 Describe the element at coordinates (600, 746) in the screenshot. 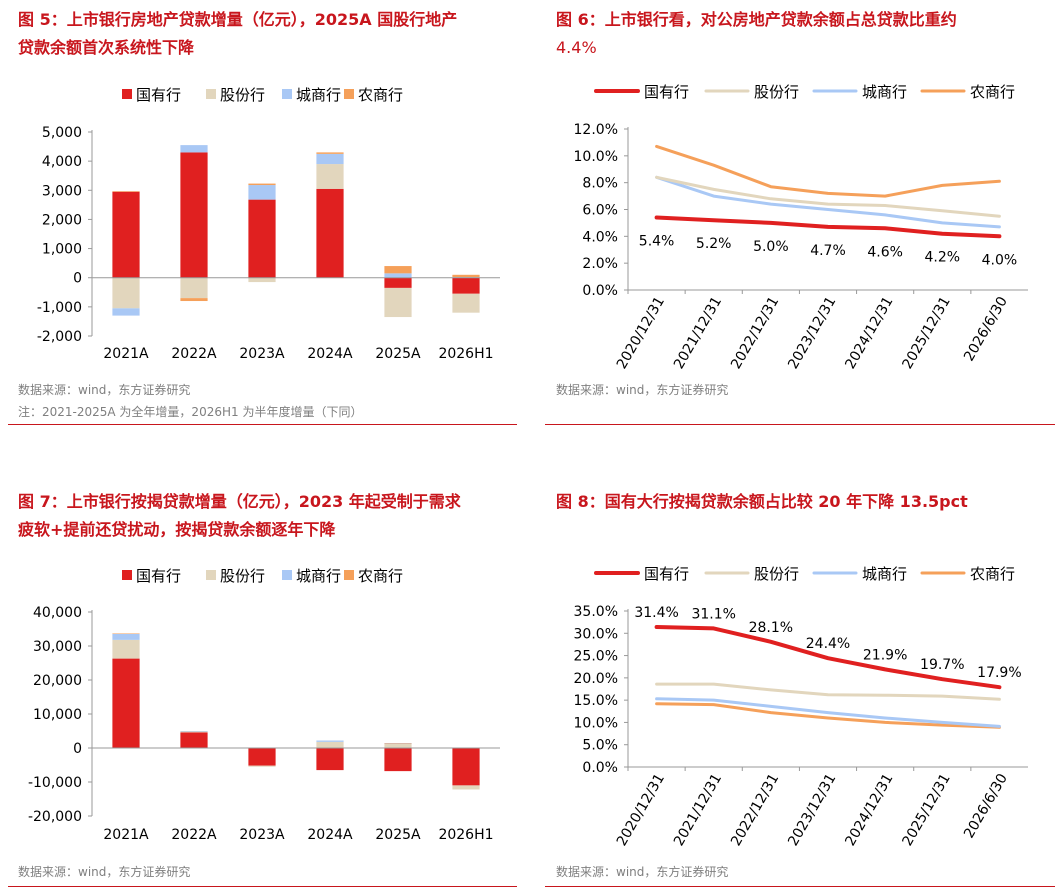

I see `y-tick-label: 5.0%` at that location.